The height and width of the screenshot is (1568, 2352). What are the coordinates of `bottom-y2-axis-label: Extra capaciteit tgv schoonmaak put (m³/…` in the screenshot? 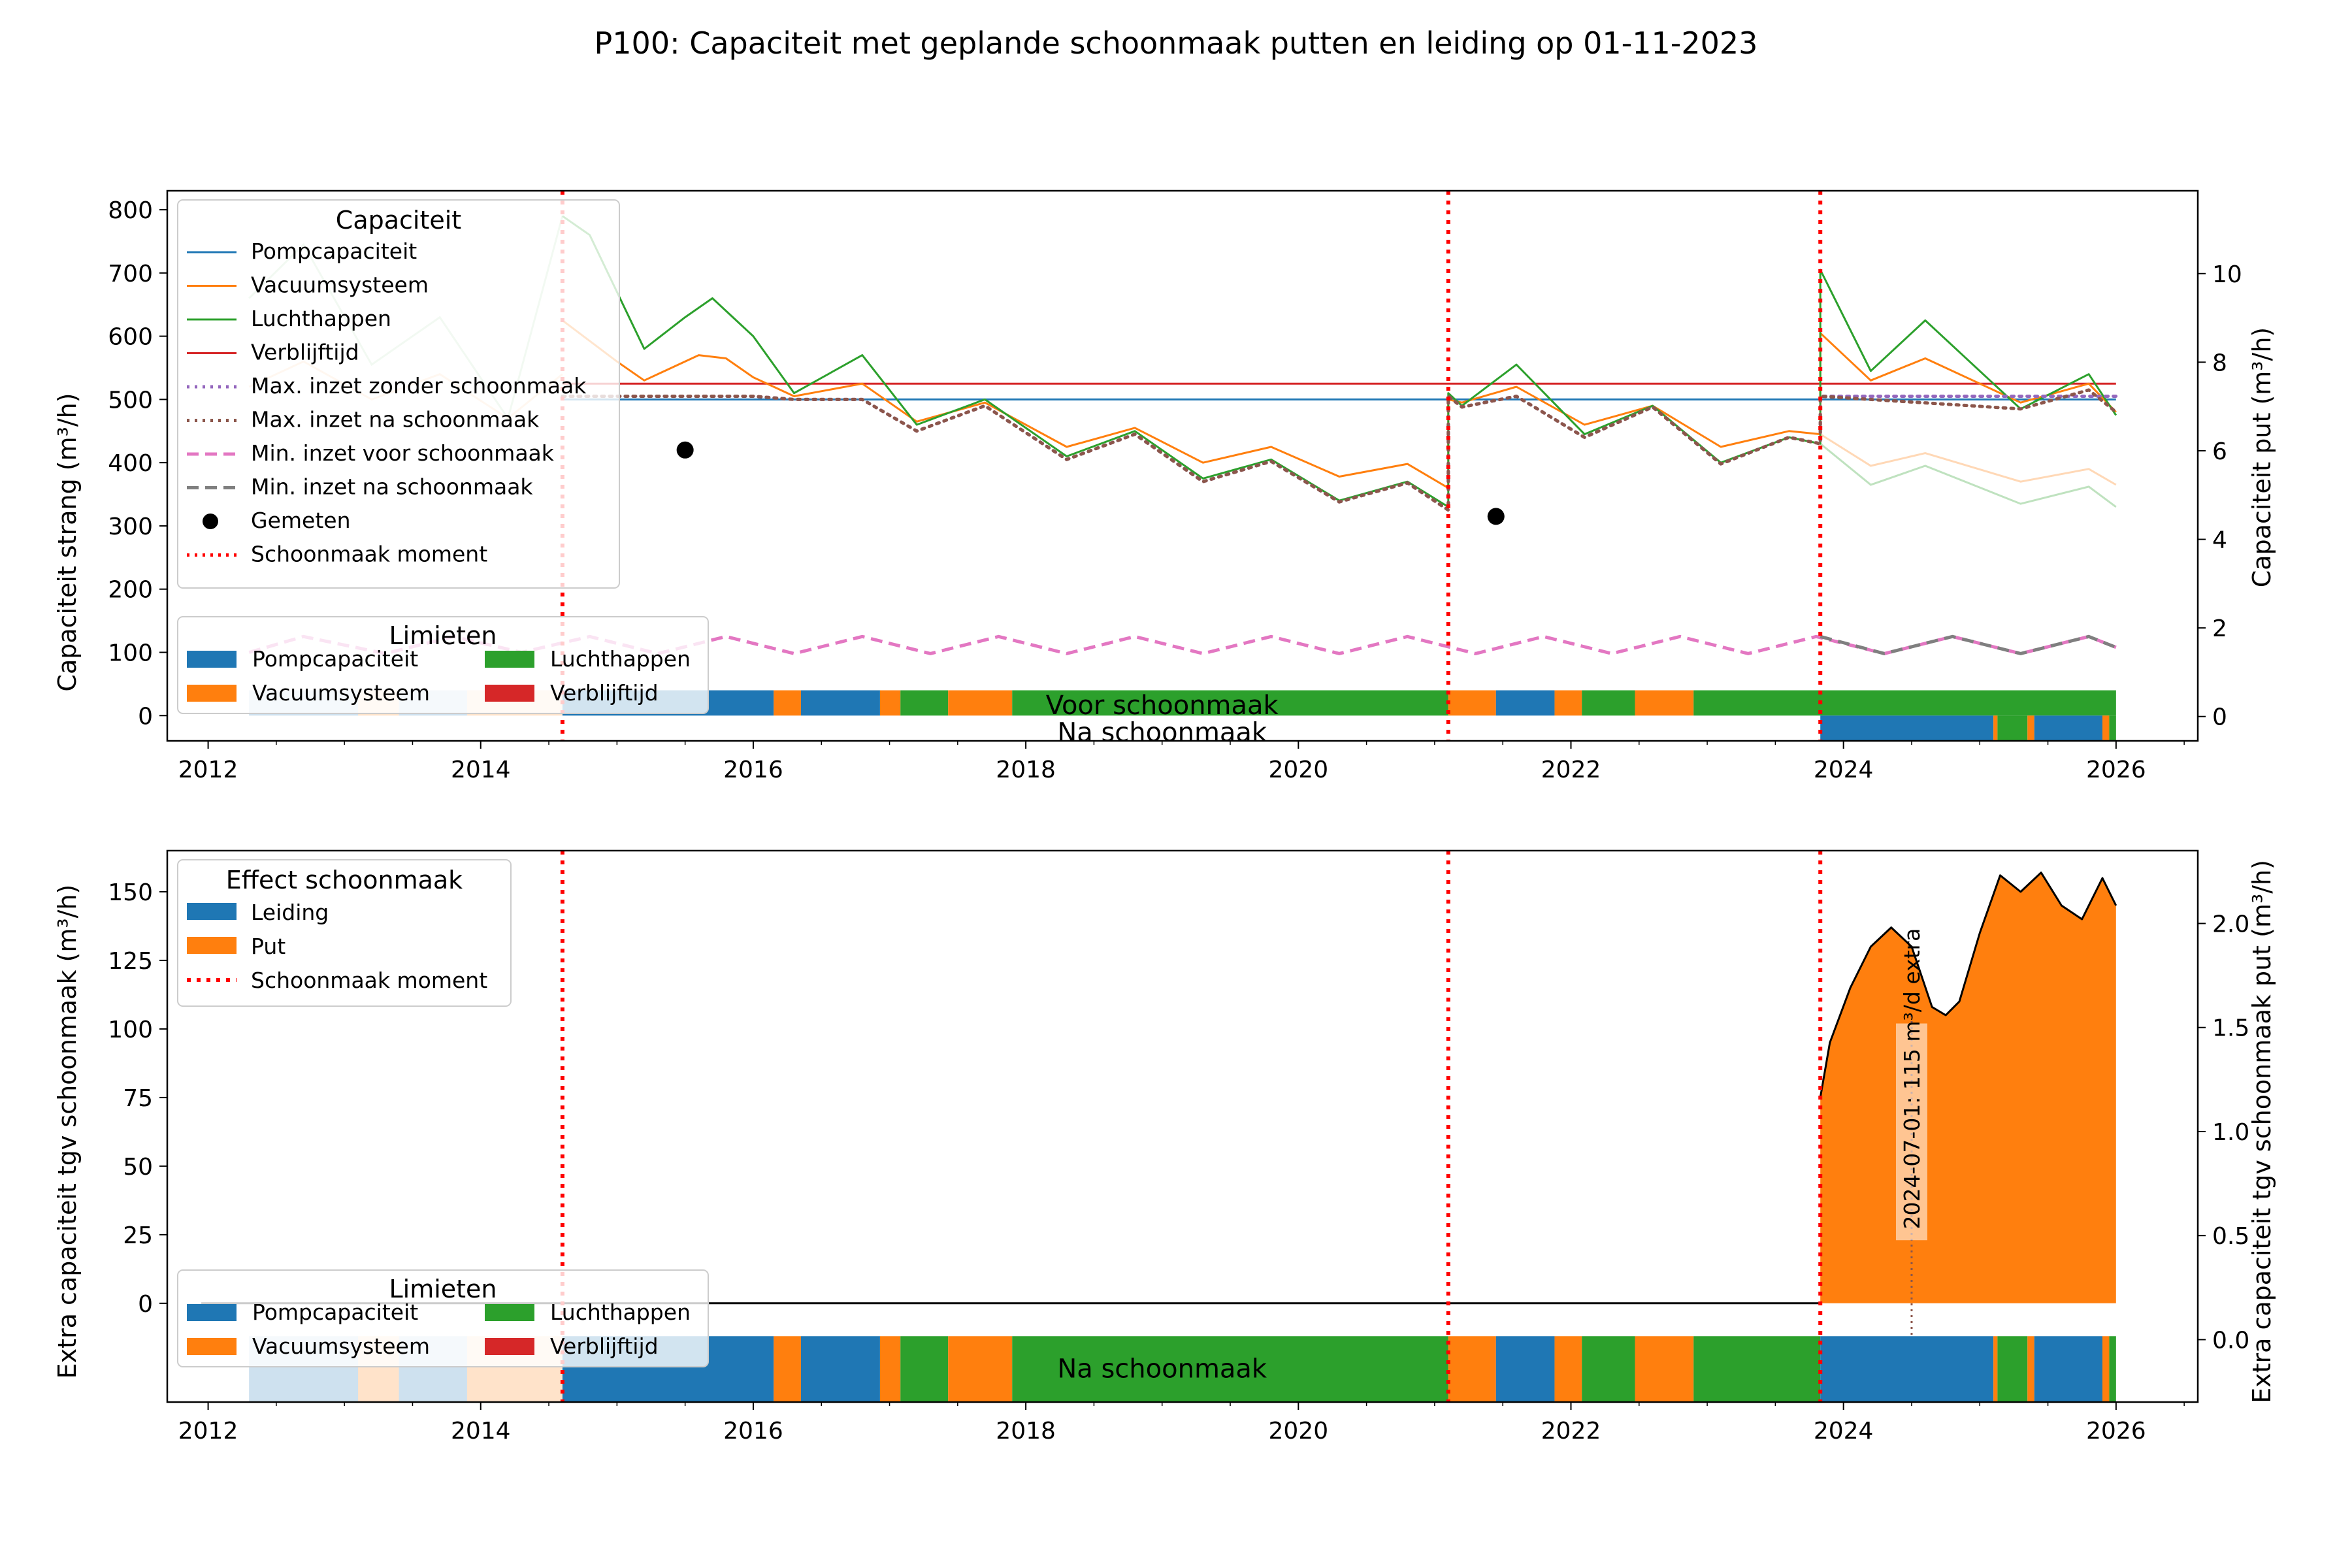 It's located at (2261, 1131).